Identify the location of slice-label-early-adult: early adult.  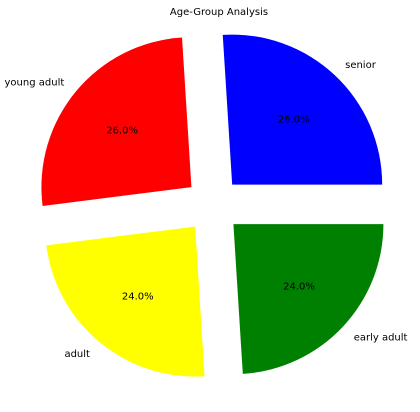
(381, 338).